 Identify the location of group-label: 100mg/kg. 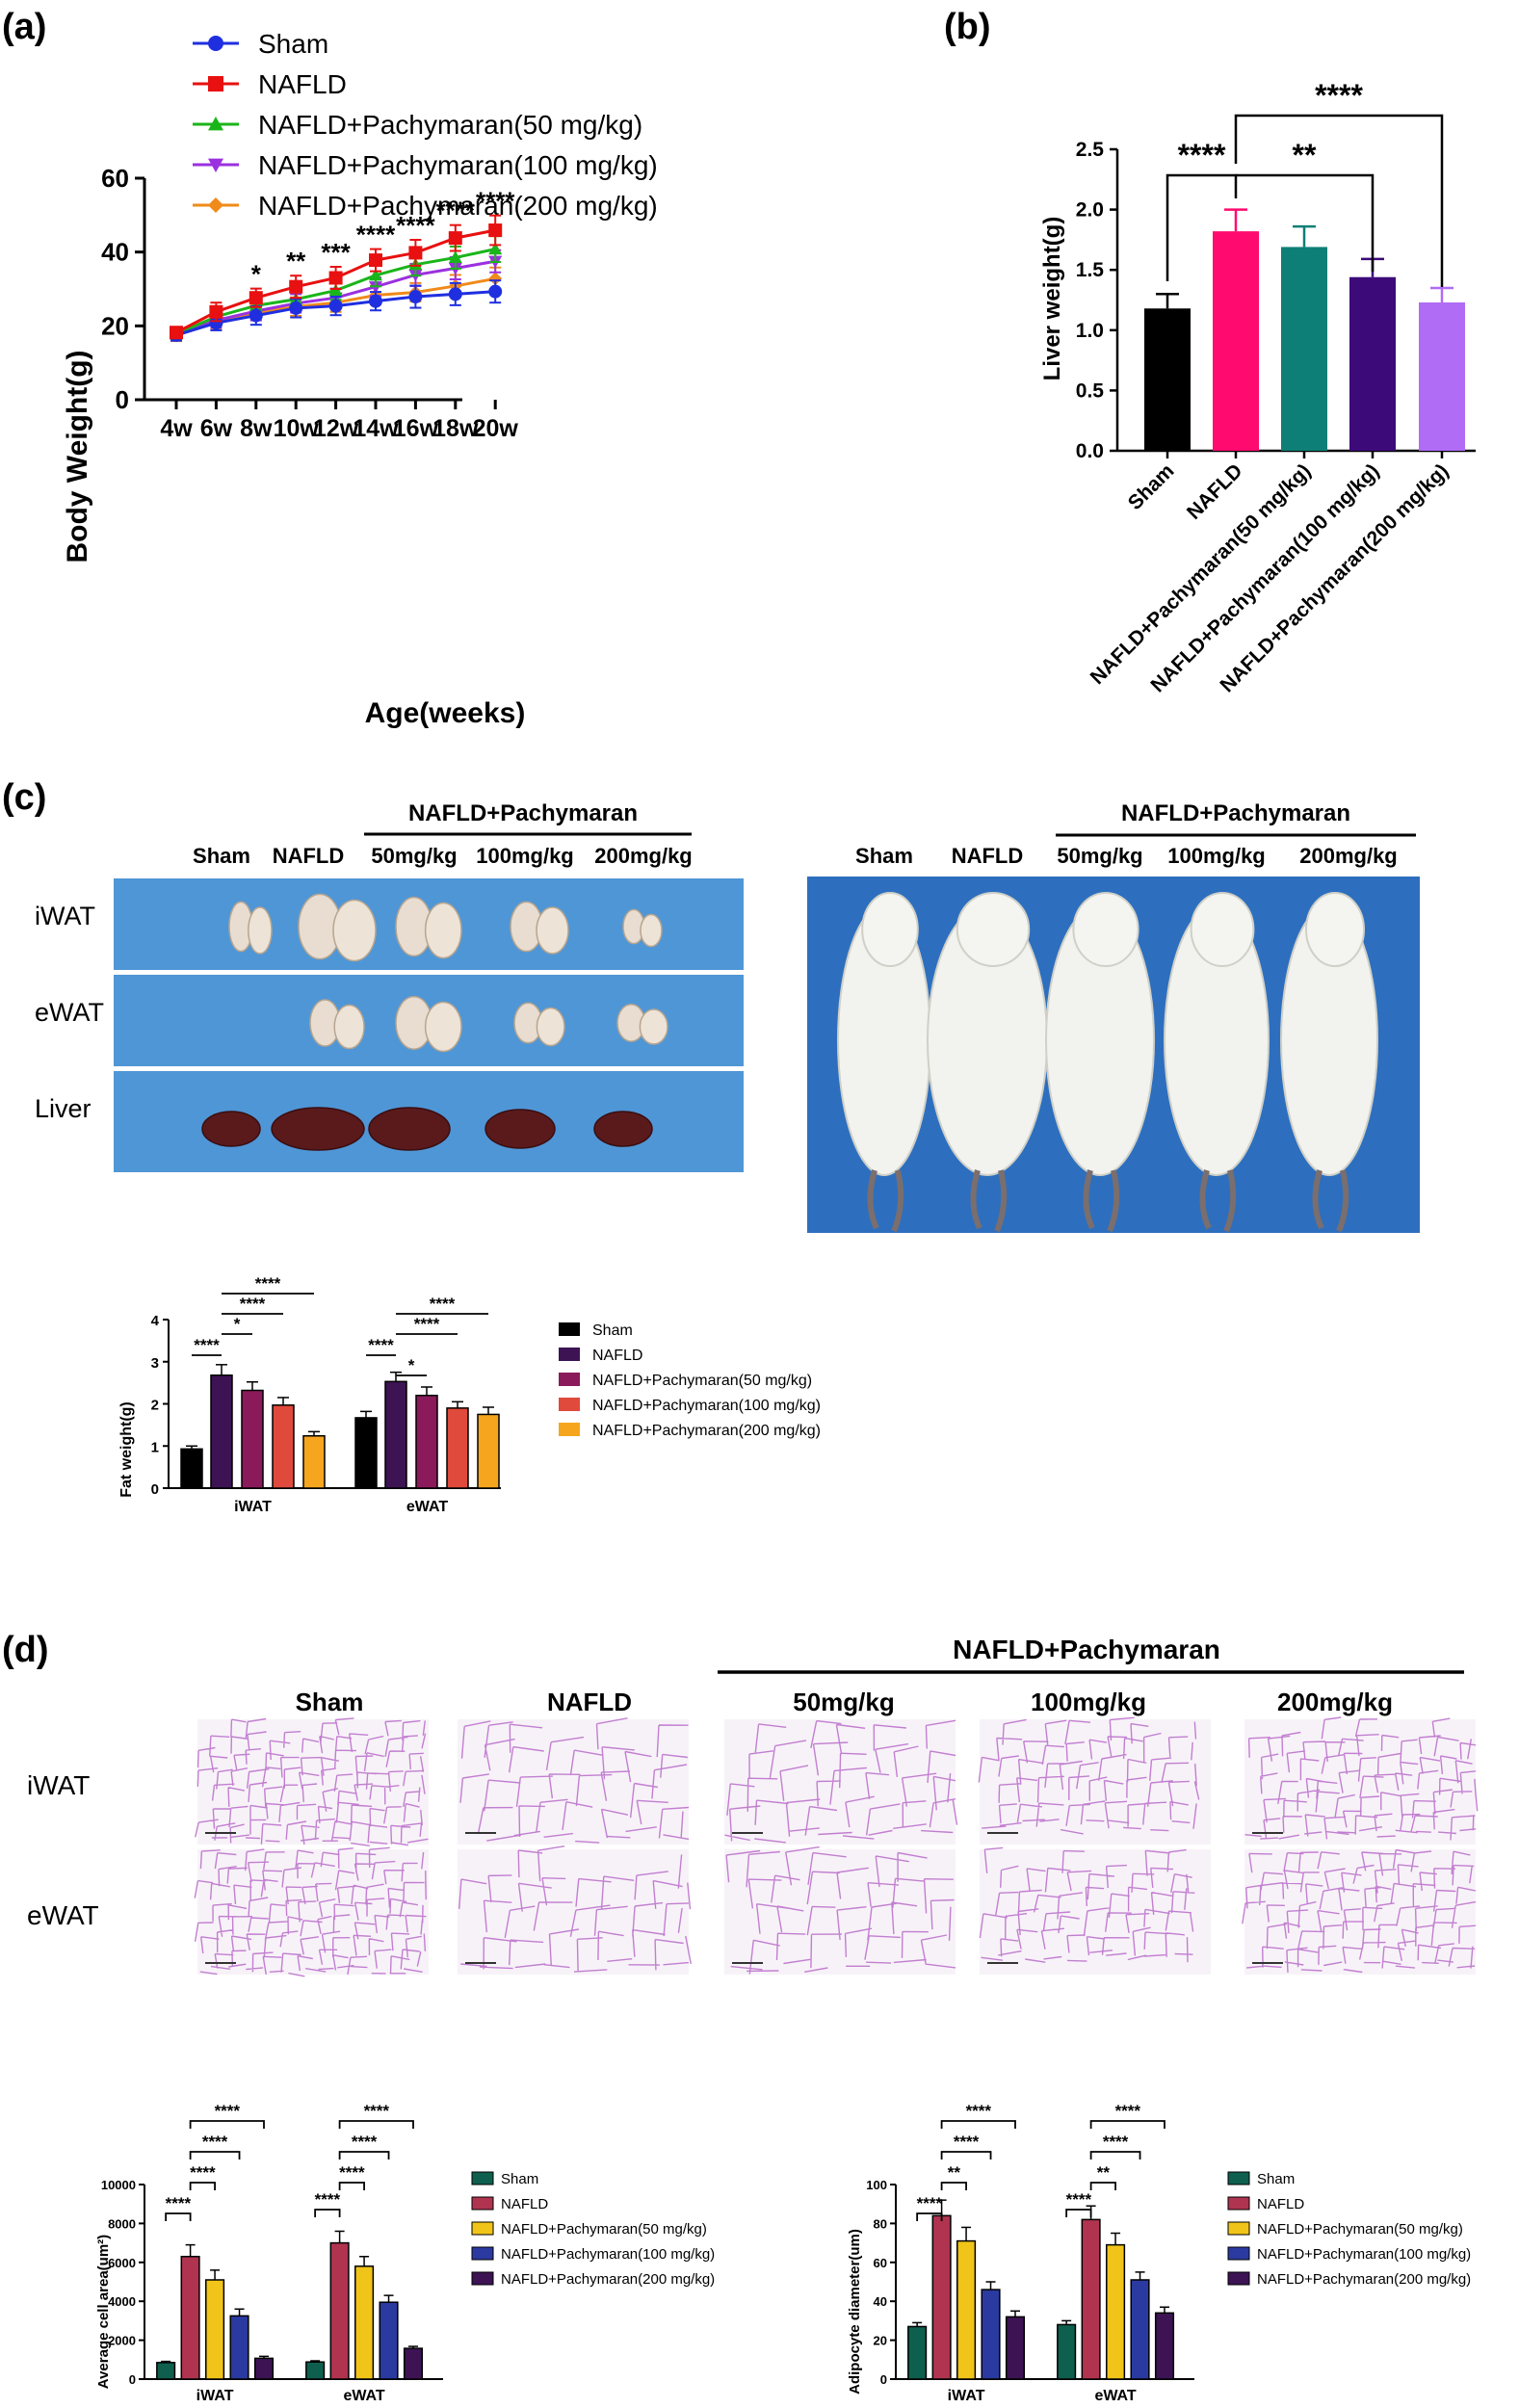
(1088, 1702).